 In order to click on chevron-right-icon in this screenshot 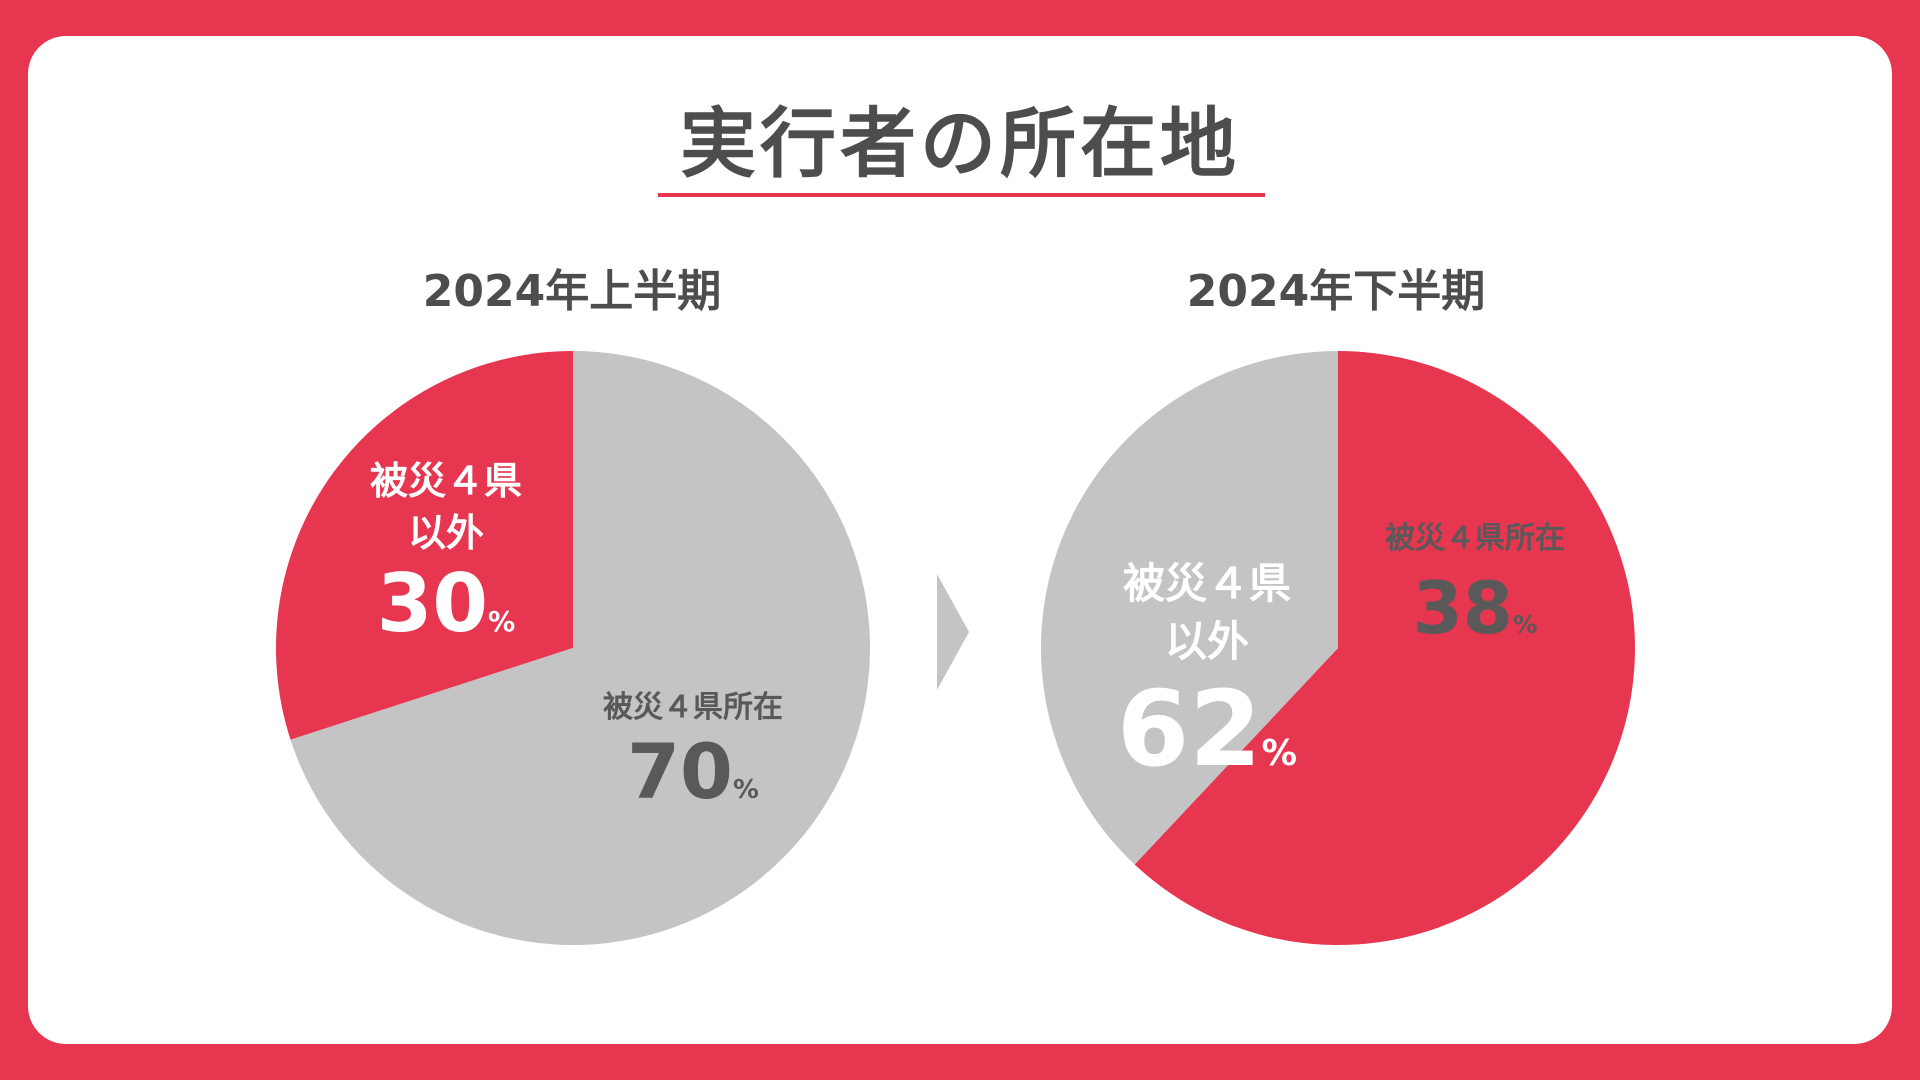, I will do `click(953, 632)`.